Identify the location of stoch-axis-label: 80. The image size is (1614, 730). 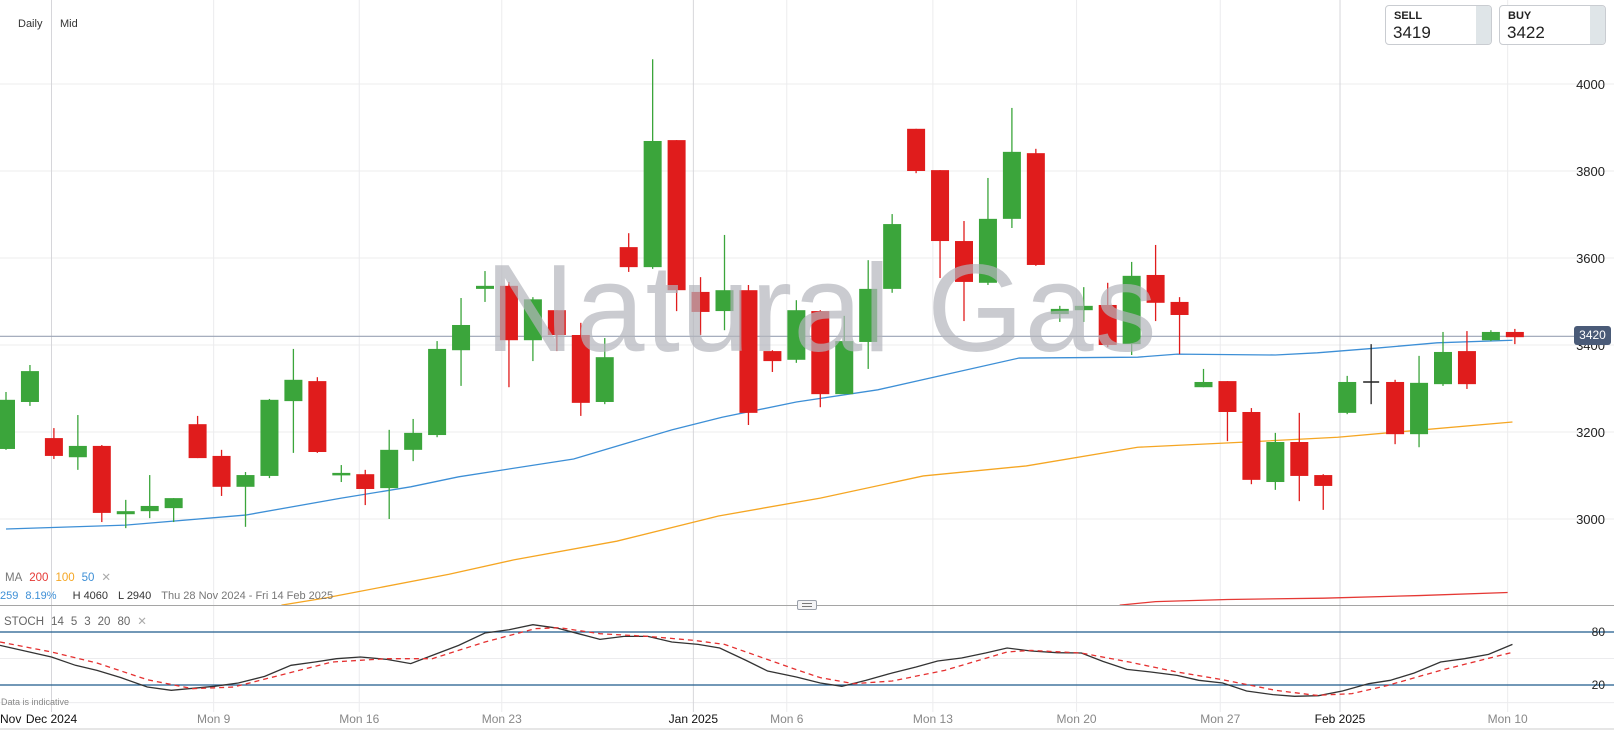
(1599, 632).